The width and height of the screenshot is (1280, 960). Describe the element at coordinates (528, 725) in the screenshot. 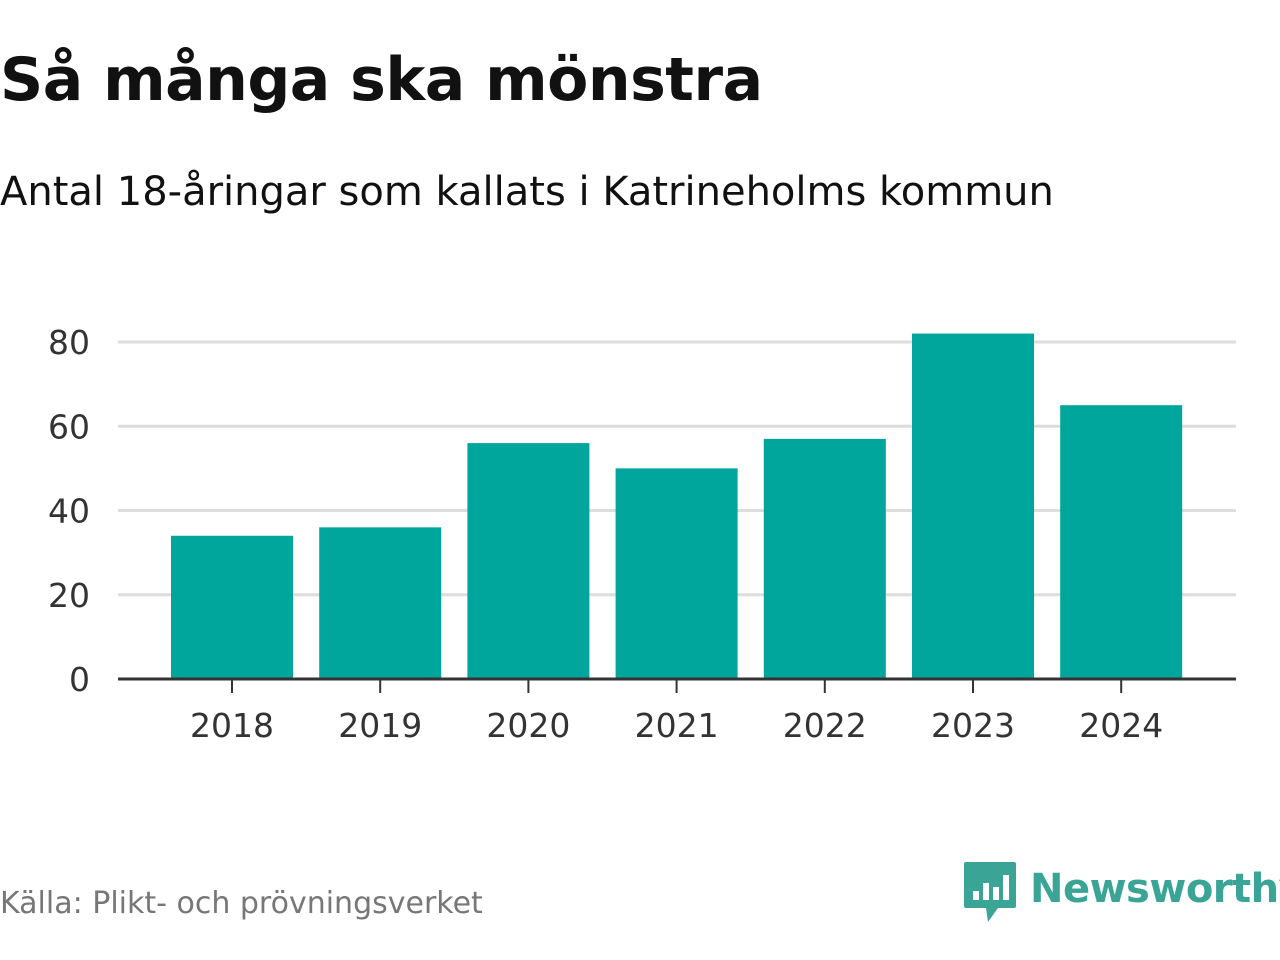

I see `x-tick-label: 2020` at that location.